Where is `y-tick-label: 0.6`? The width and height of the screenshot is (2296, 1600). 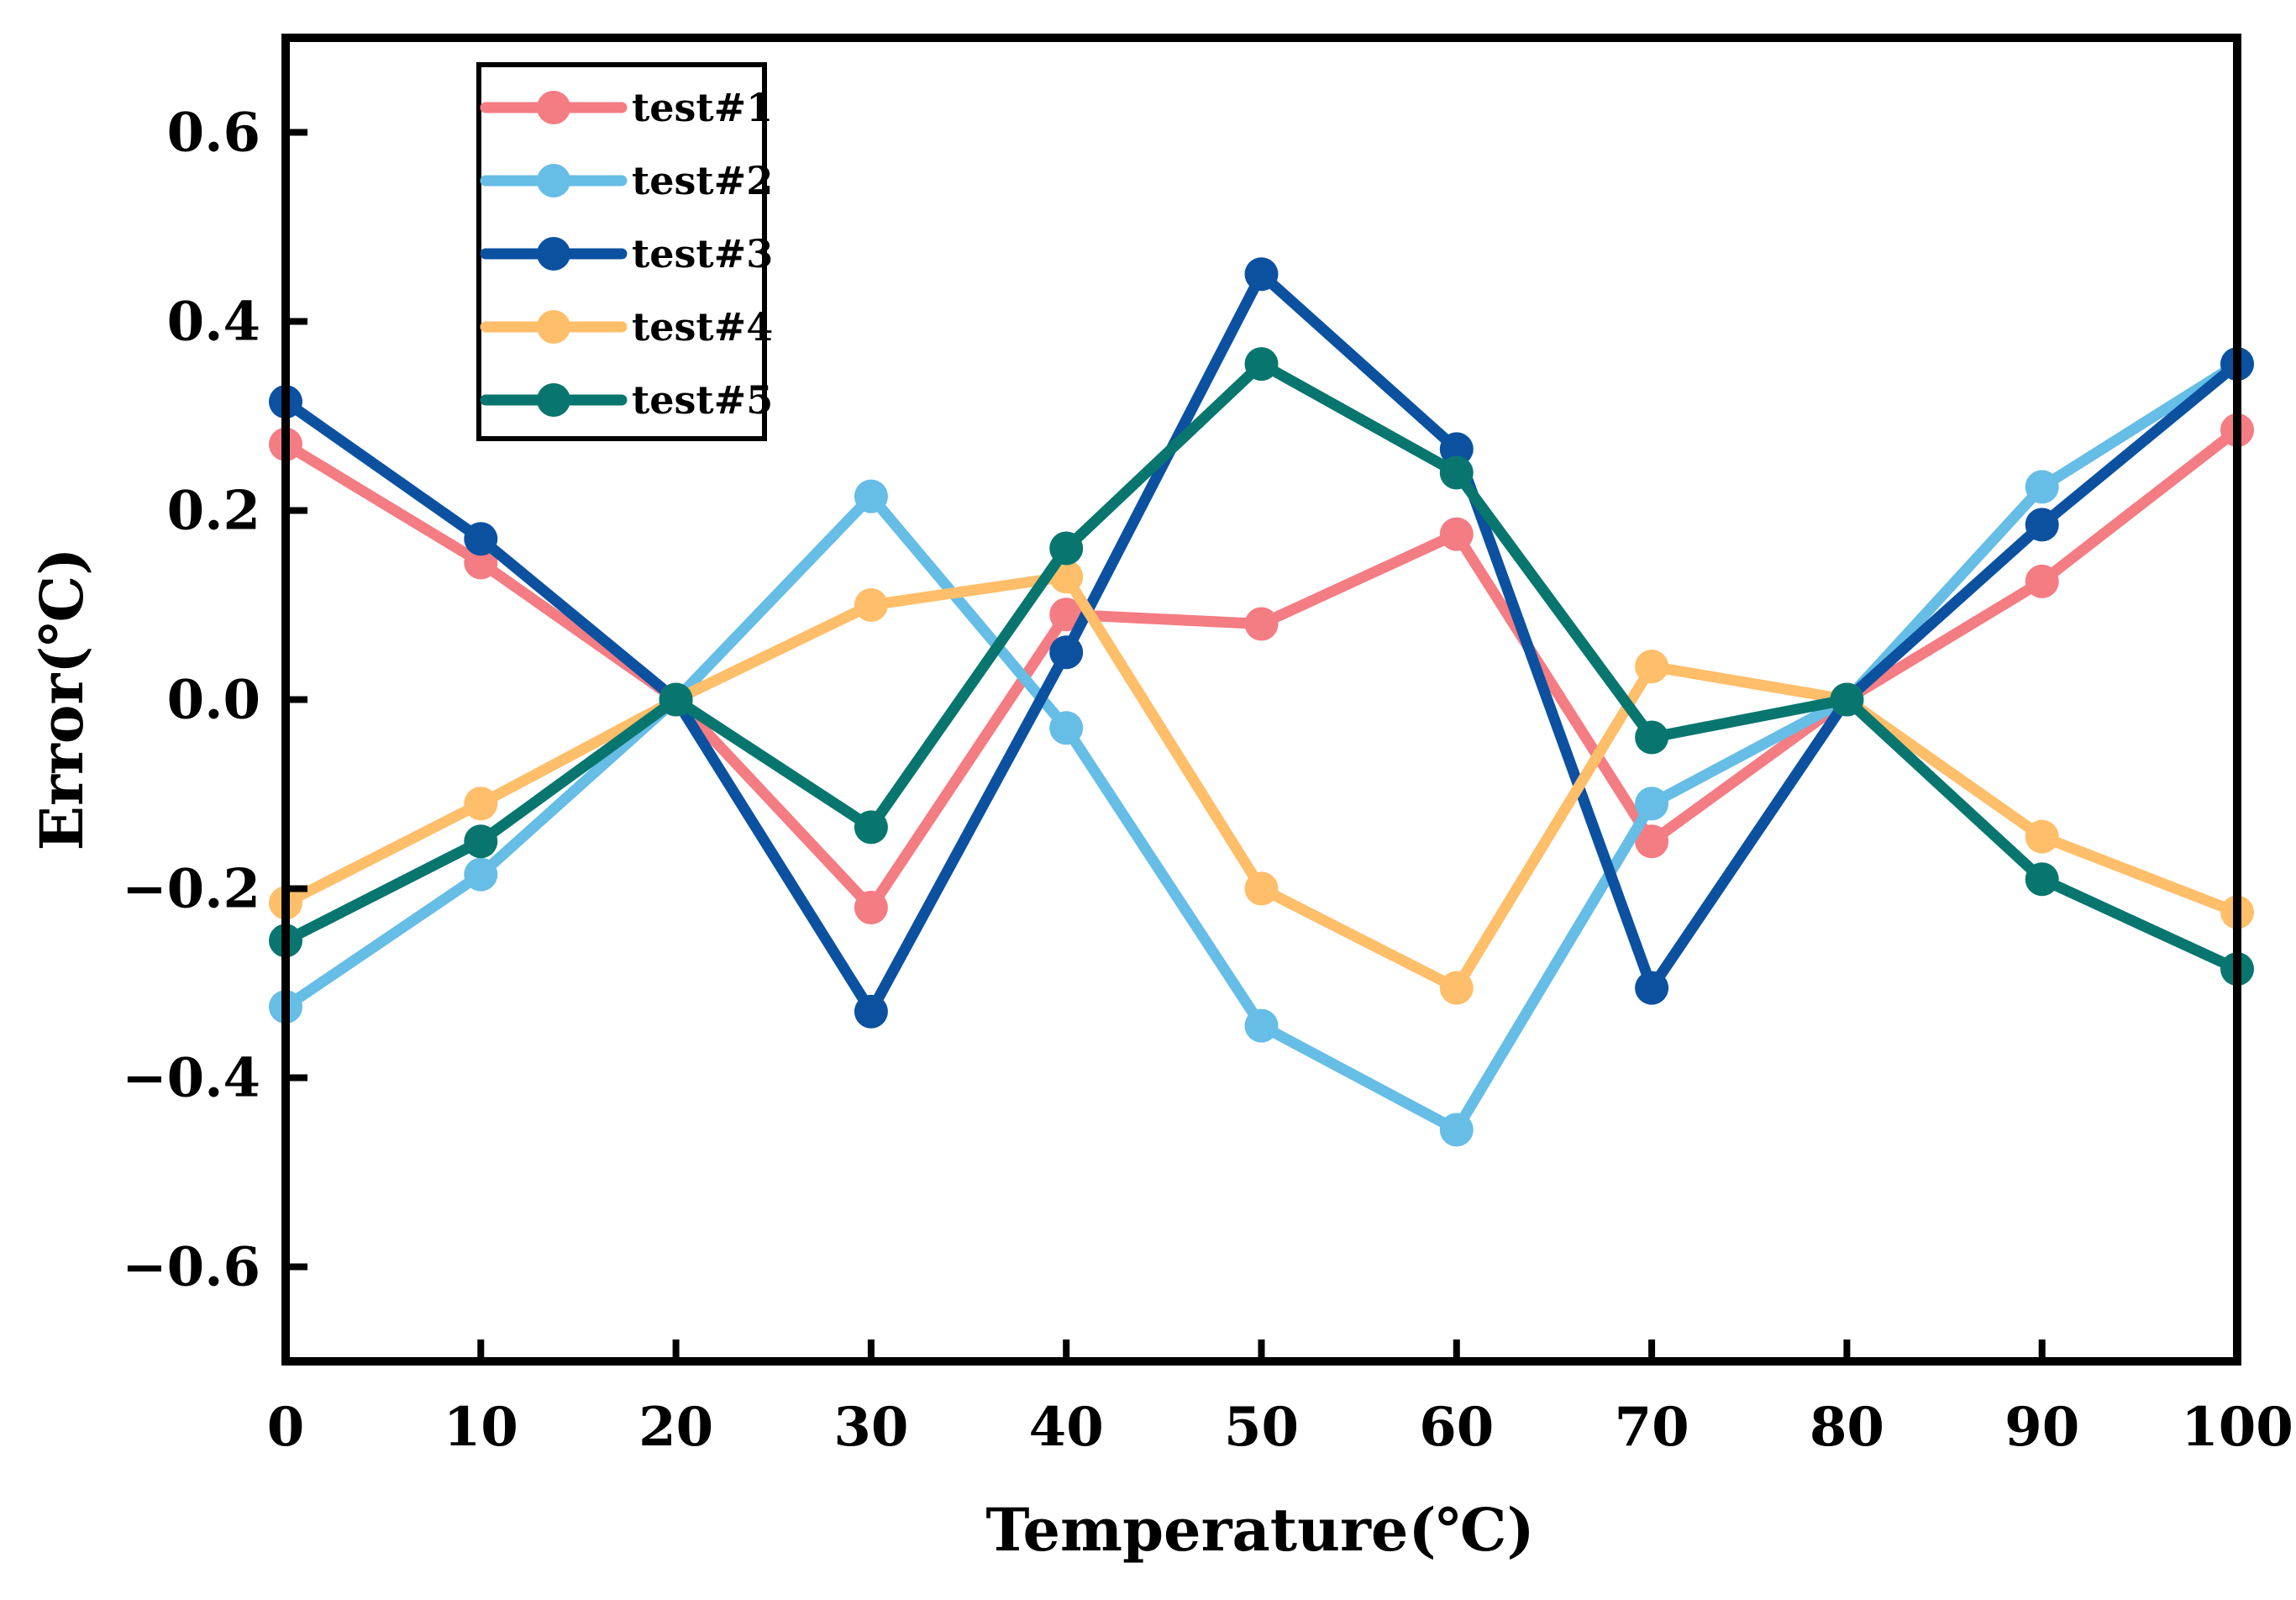 y-tick-label: 0.6 is located at coordinates (213, 133).